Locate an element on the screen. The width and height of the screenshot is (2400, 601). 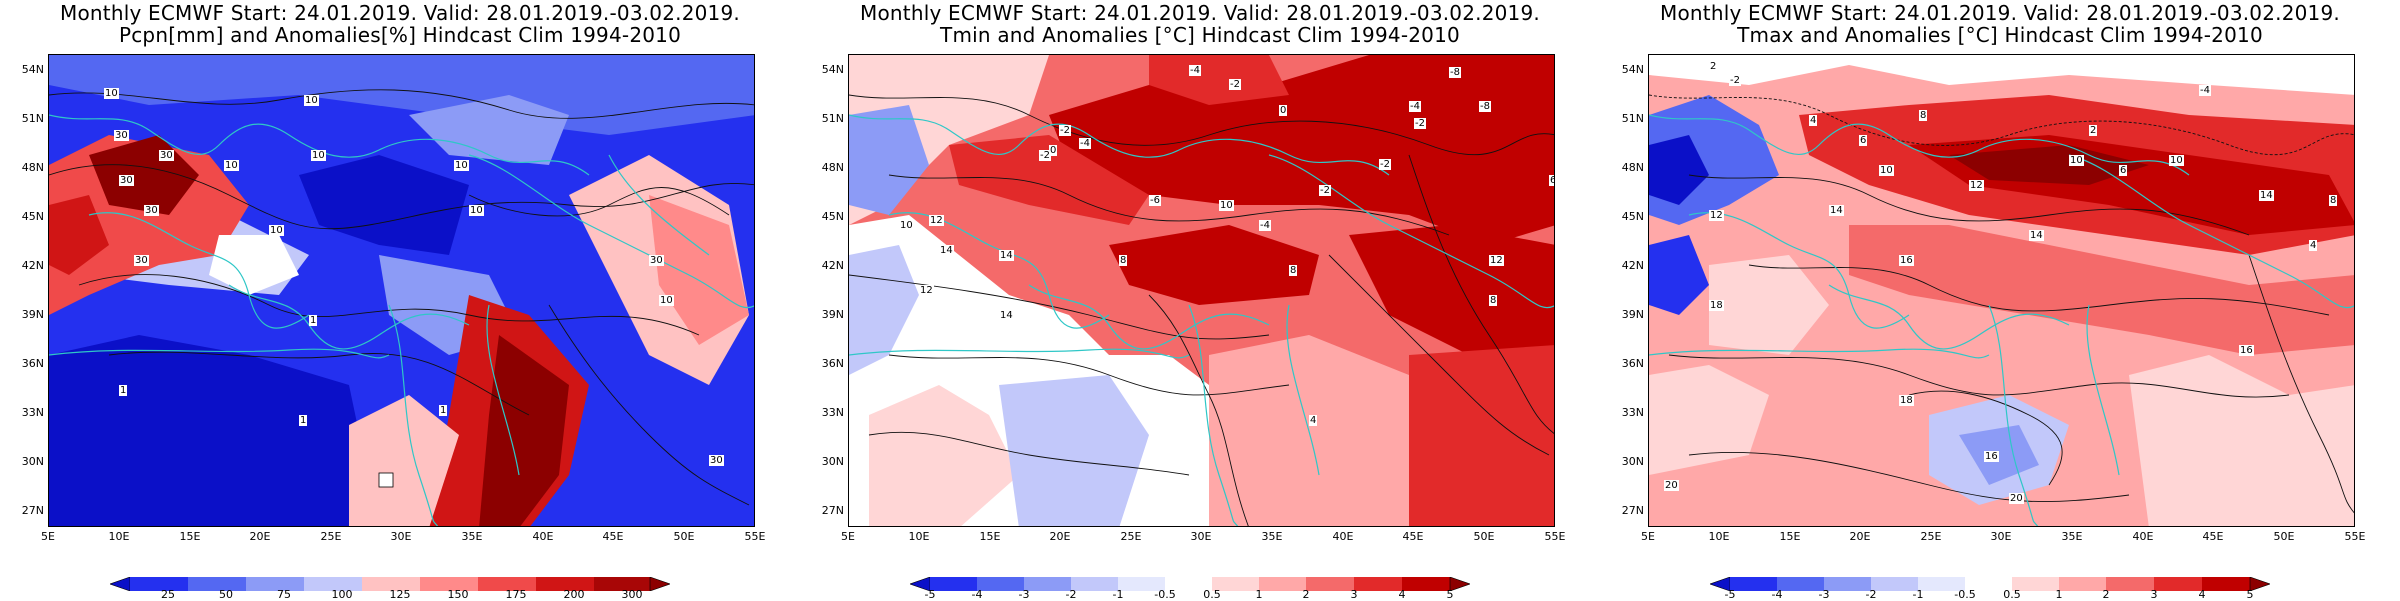
lon-tick-label: 55E is located at coordinates (2355, 536).